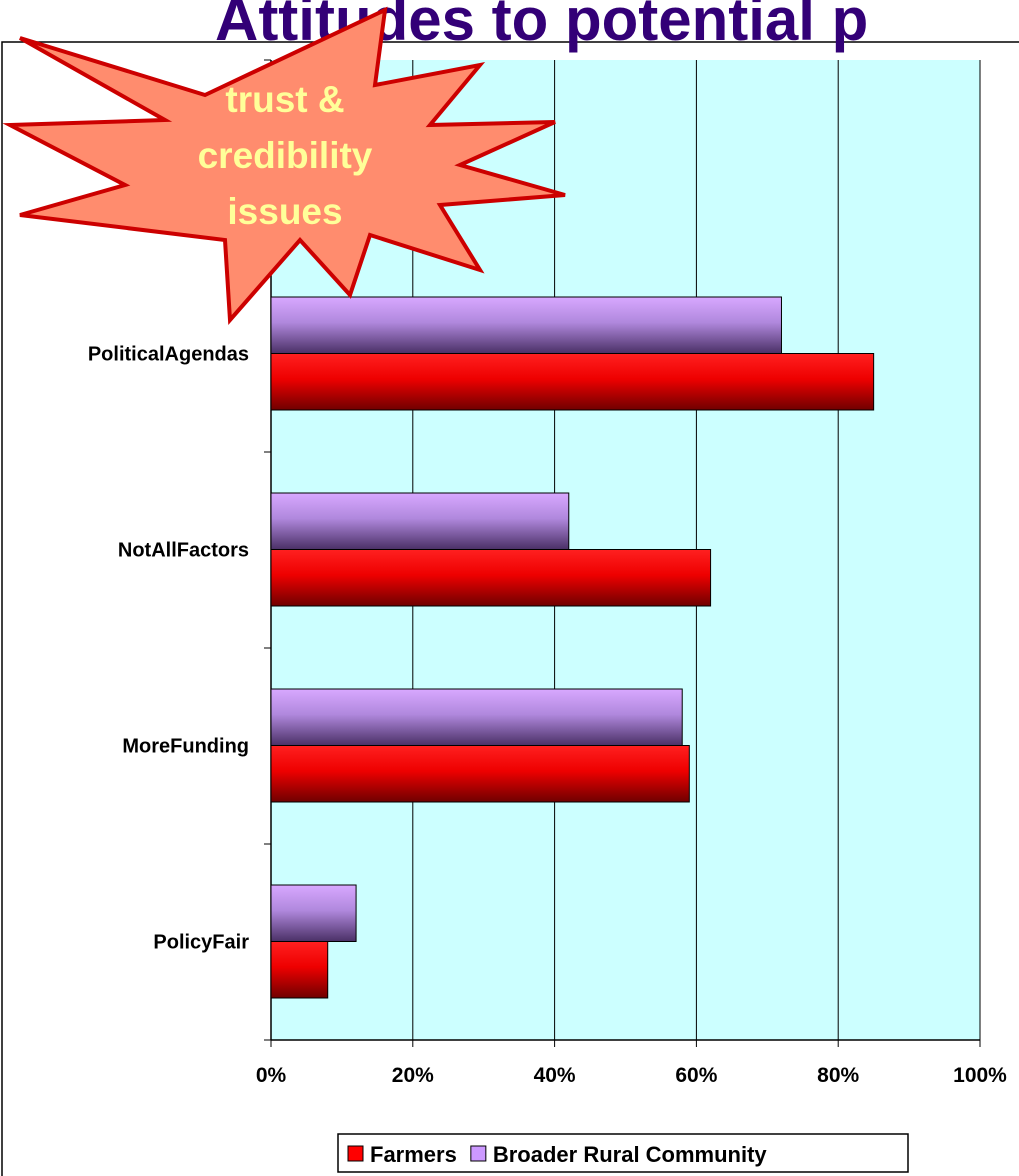  I want to click on x-tick-label: 100%, so click(980, 1075).